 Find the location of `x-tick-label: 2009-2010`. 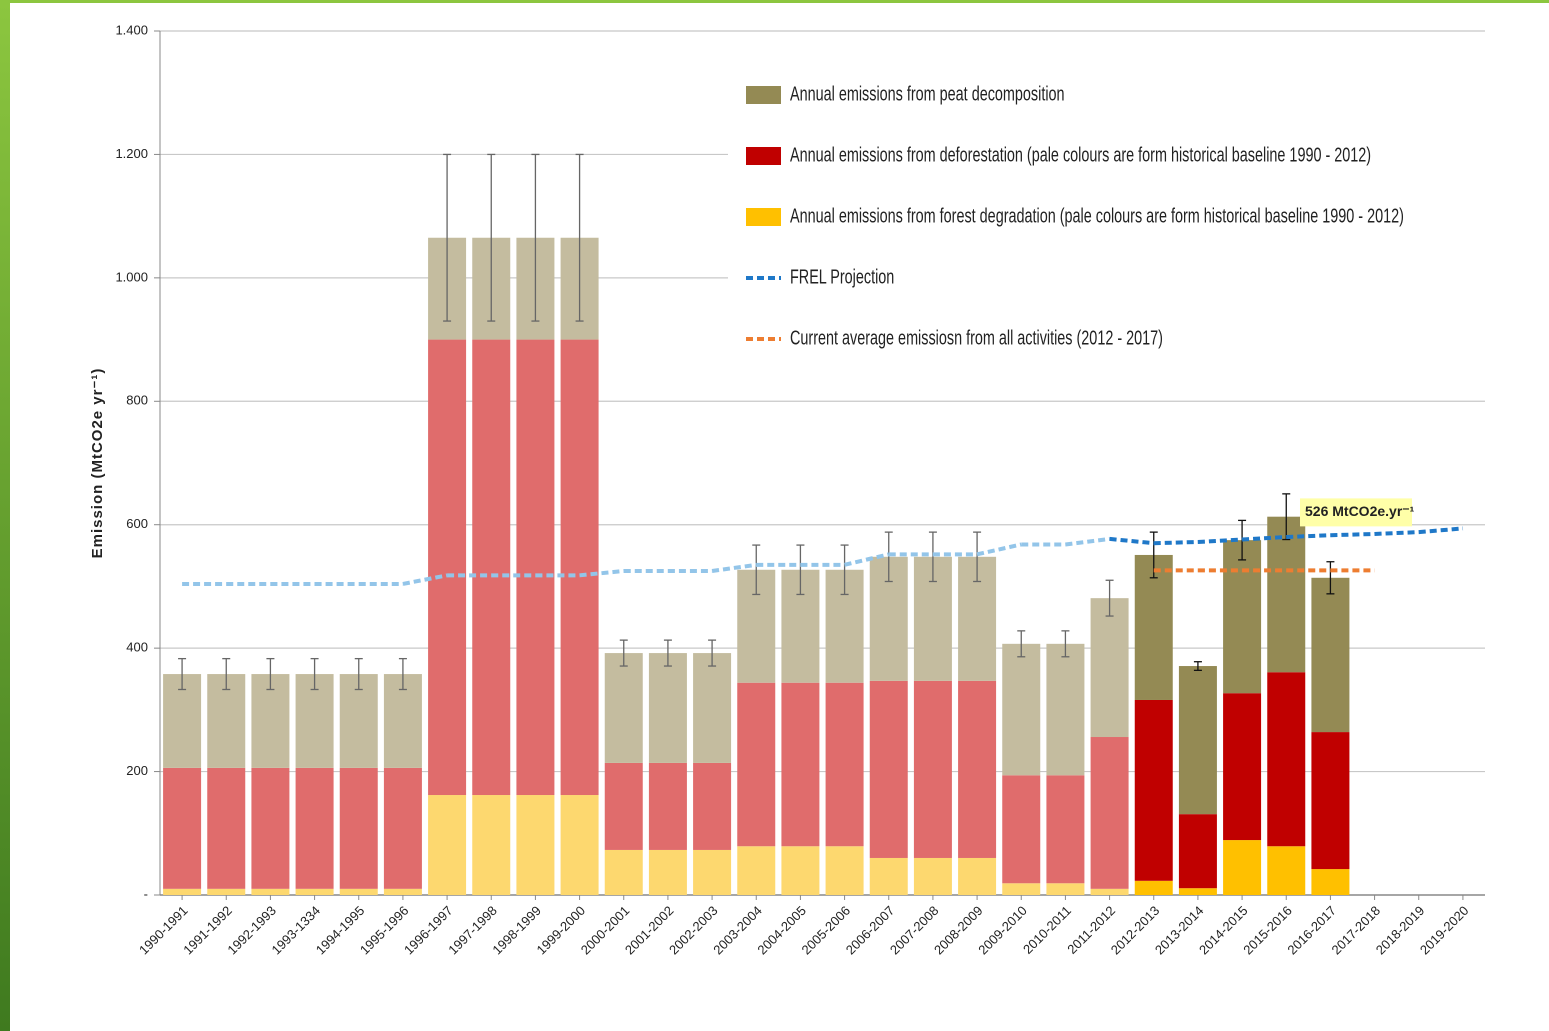

x-tick-label: 2009-2010 is located at coordinates (1002, 930).